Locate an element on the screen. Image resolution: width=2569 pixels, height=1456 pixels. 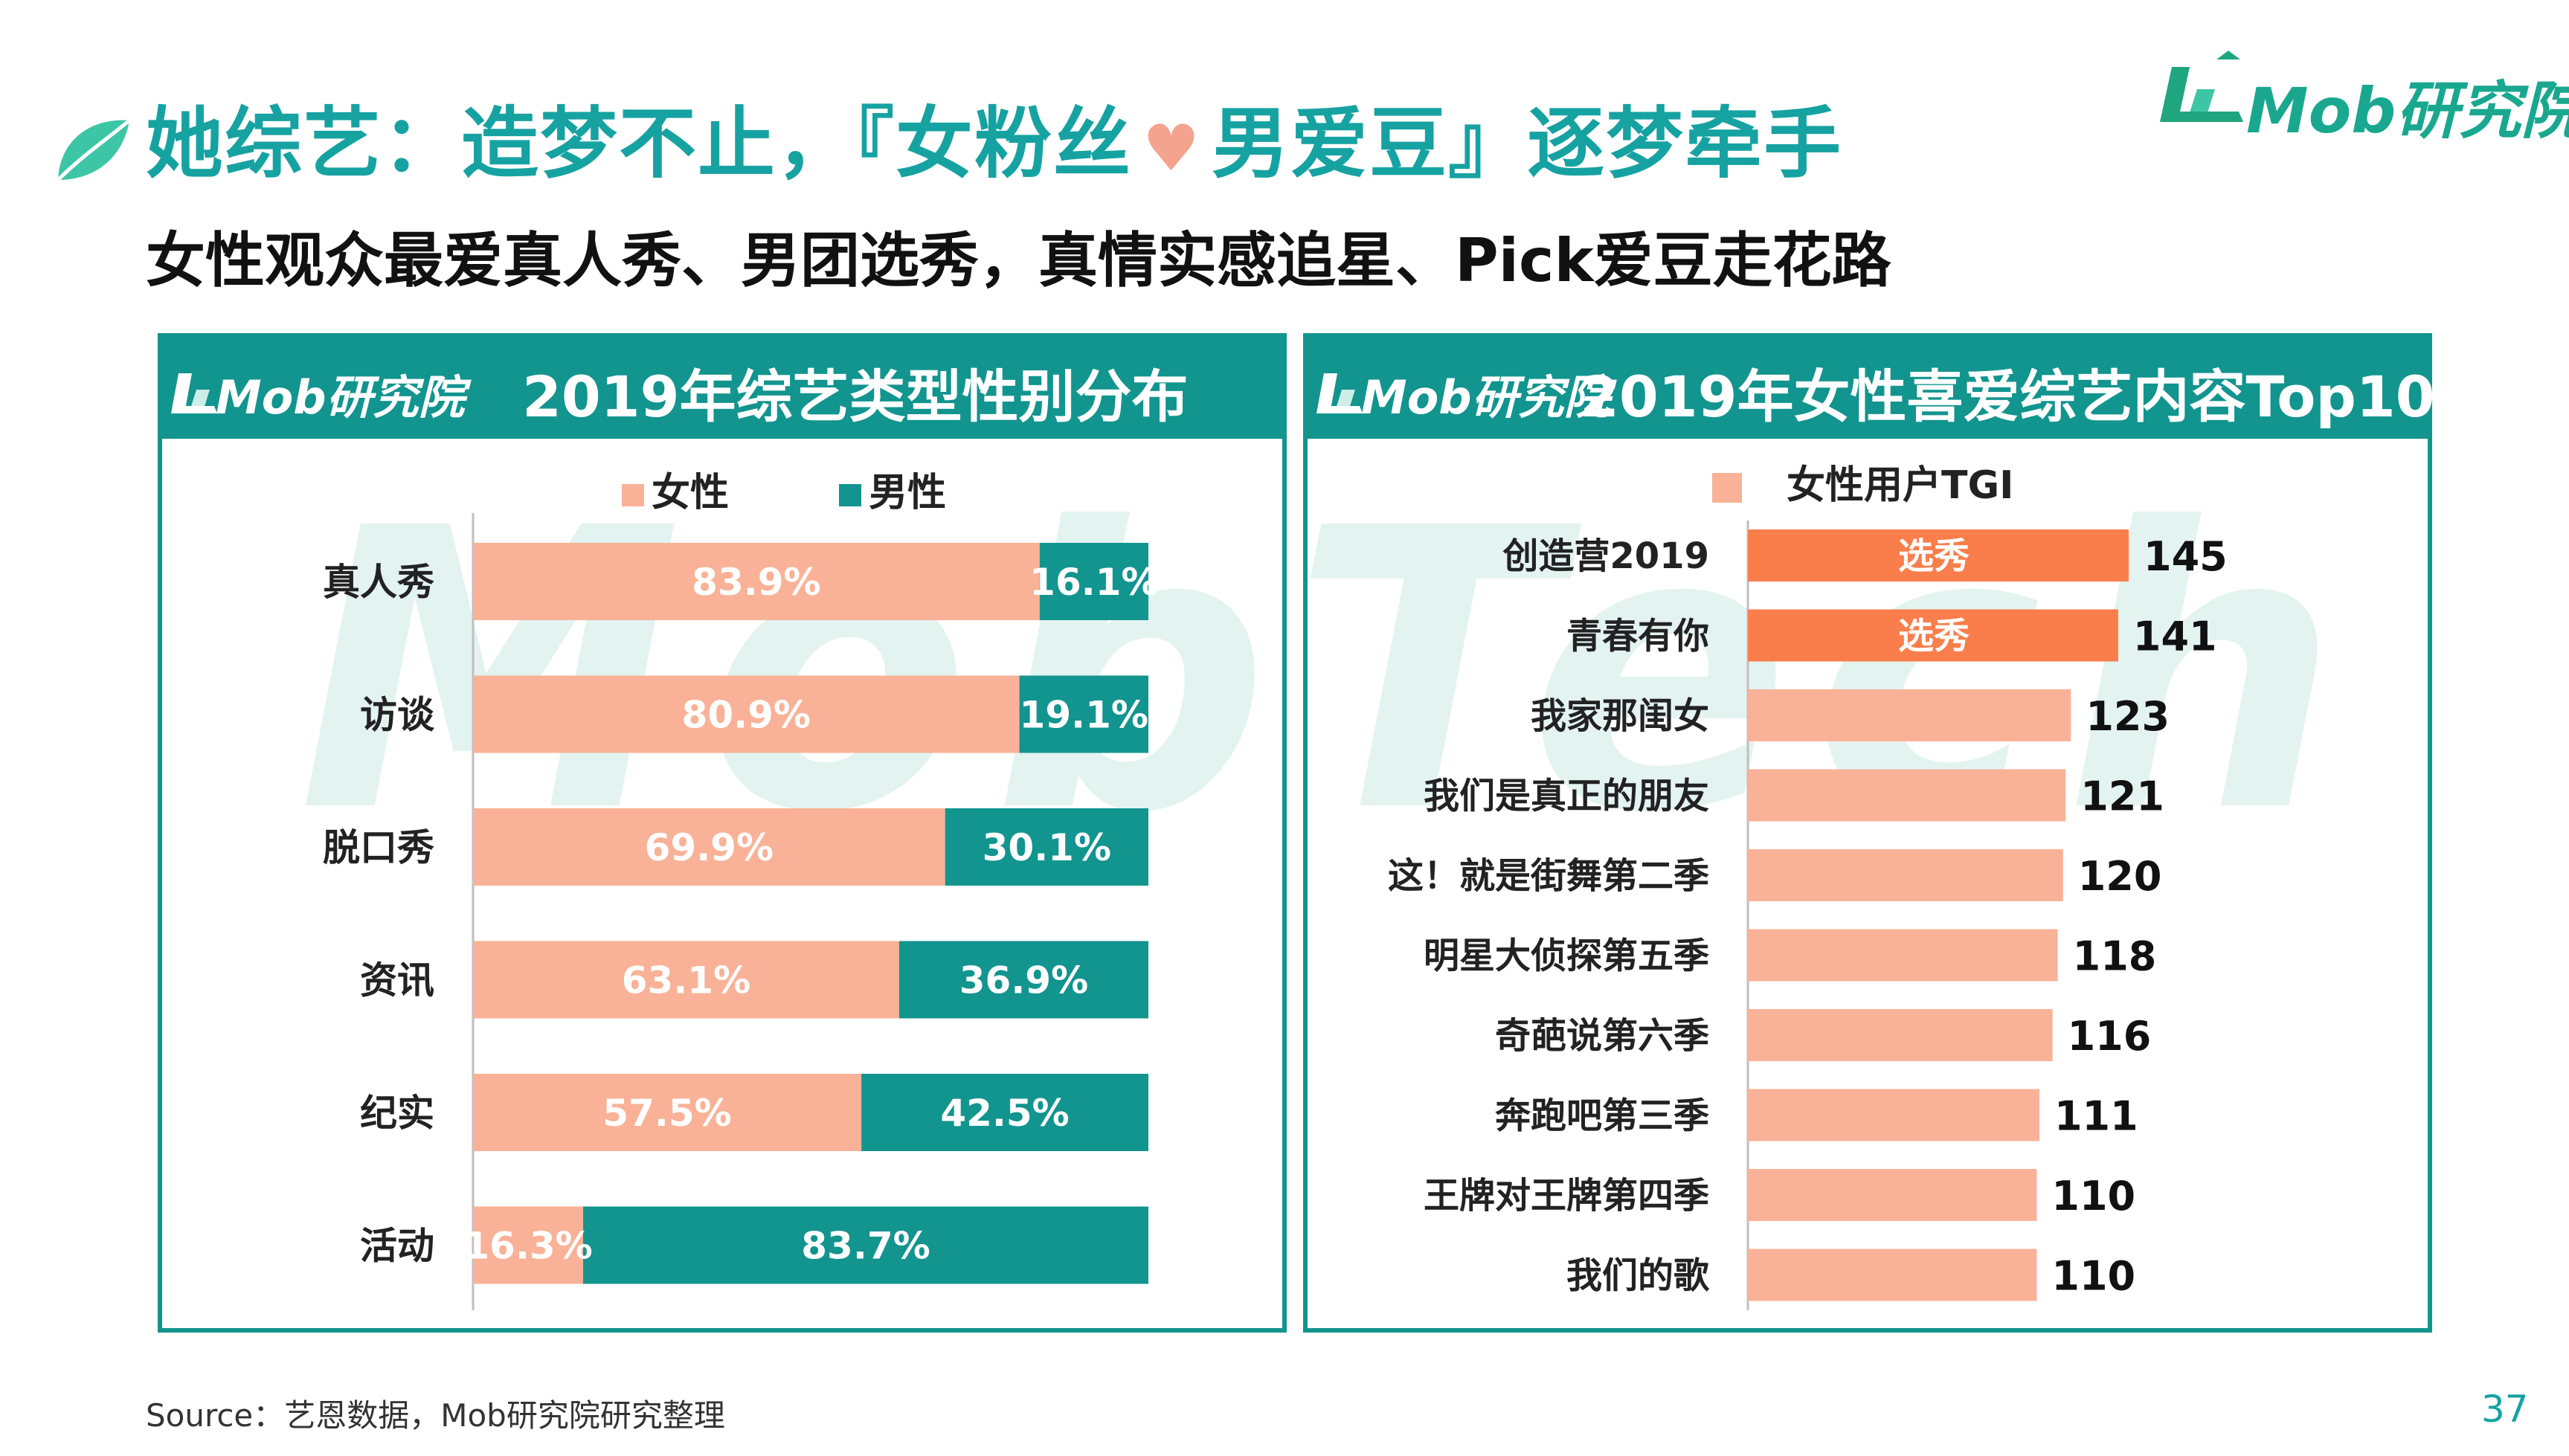
data-label-tgi-6: 116 is located at coordinates (2110, 1036).